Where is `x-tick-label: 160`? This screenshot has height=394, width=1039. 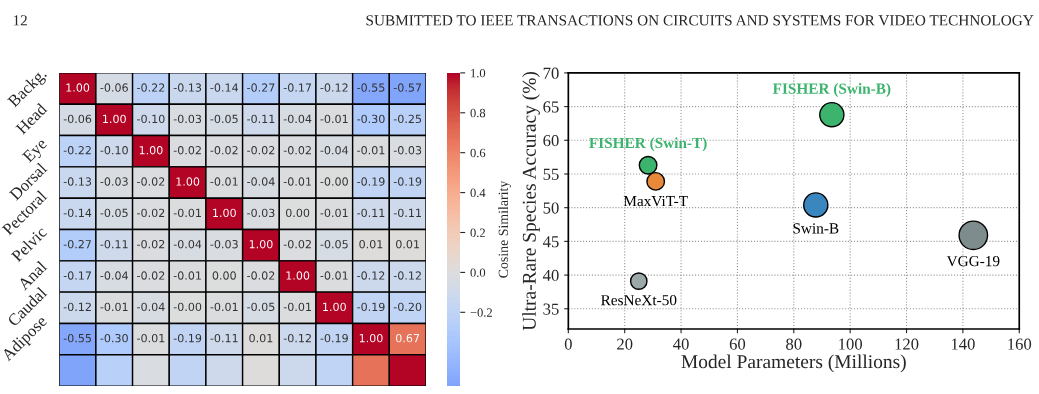
x-tick-label: 160 is located at coordinates (1020, 344).